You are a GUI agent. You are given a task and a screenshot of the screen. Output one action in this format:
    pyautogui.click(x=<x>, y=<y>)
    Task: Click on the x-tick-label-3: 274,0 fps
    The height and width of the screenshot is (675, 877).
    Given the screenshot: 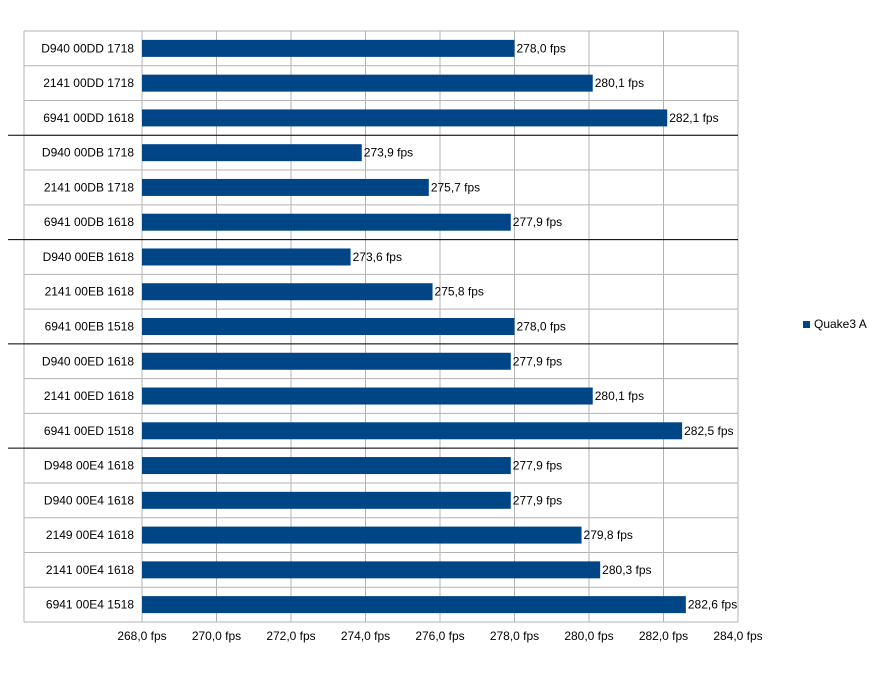 What is the action you would take?
    pyautogui.click(x=365, y=636)
    